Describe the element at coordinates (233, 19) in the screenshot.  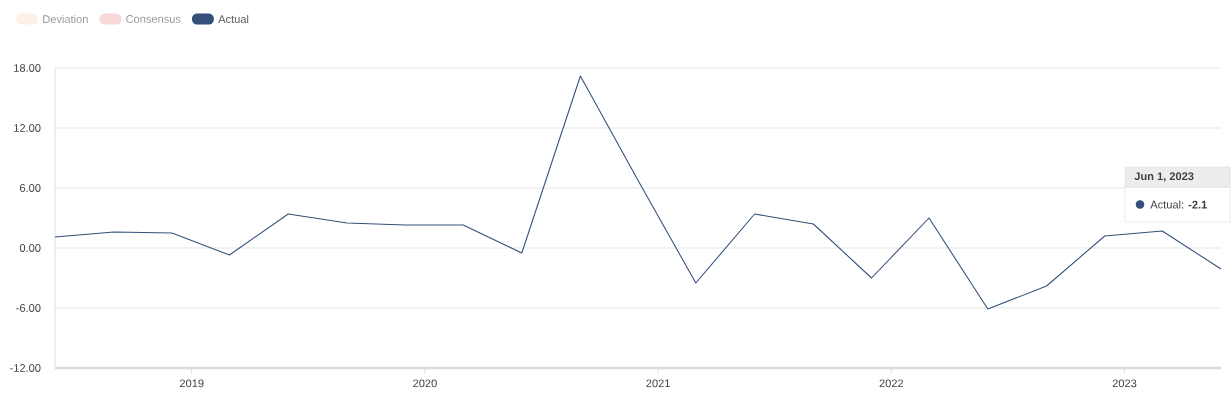
I see `legend-label: Actual` at that location.